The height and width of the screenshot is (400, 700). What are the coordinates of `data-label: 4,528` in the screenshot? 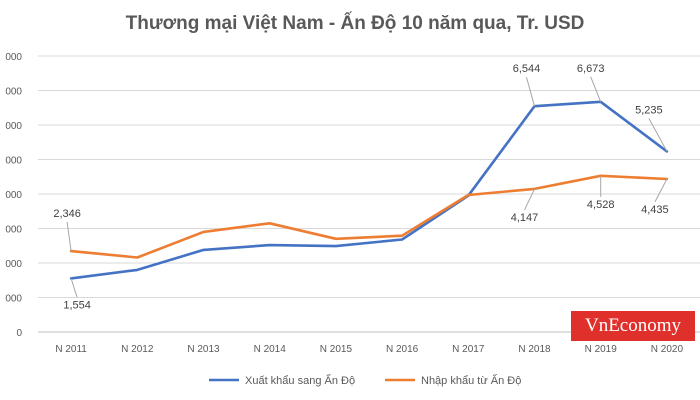 It's located at (601, 205).